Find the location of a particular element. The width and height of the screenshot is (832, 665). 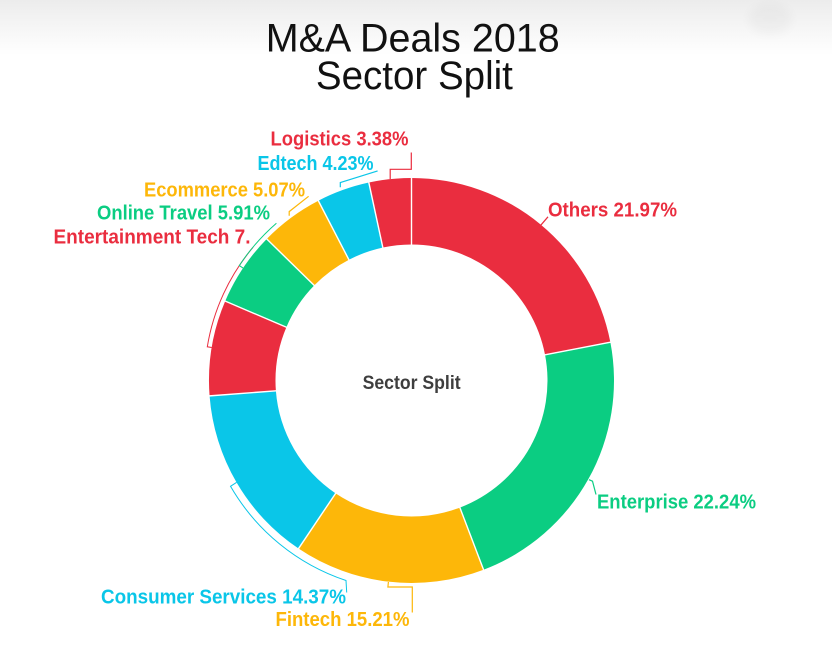

svg-text: Enterprise 22.24% is located at coordinates (676, 502).